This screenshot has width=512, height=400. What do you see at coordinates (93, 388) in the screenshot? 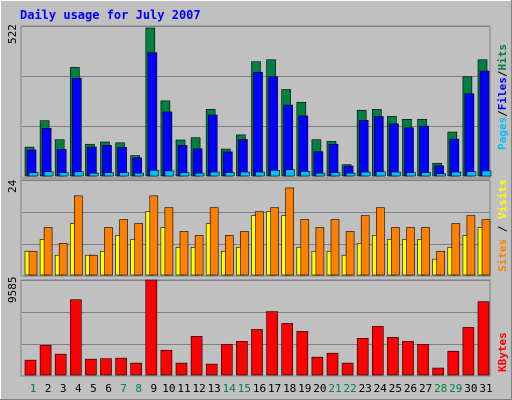
I see `x-tick-label: 5` at bounding box center [93, 388].